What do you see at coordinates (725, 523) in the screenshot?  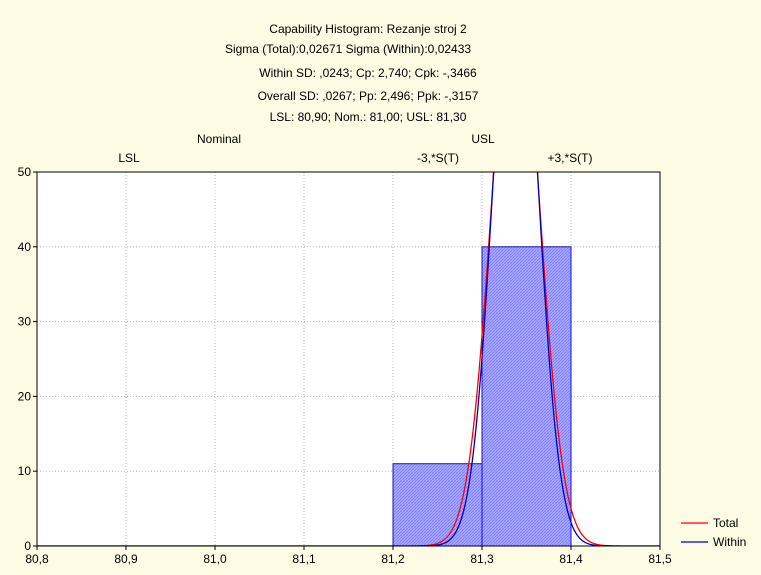 I see `legend-label-total: Total` at bounding box center [725, 523].